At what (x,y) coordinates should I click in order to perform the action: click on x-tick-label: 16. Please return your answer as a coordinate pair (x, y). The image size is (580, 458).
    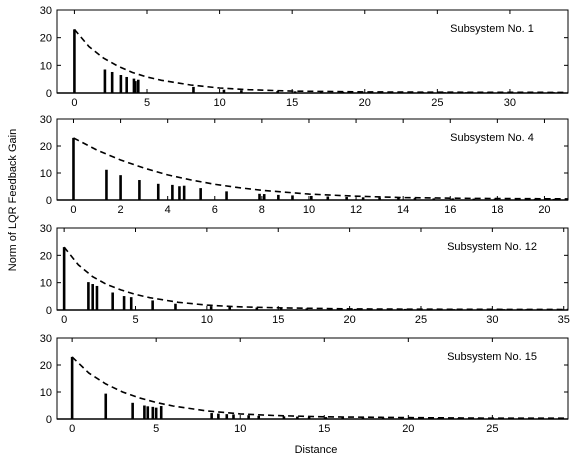
    Looking at the image, I should click on (450, 210).